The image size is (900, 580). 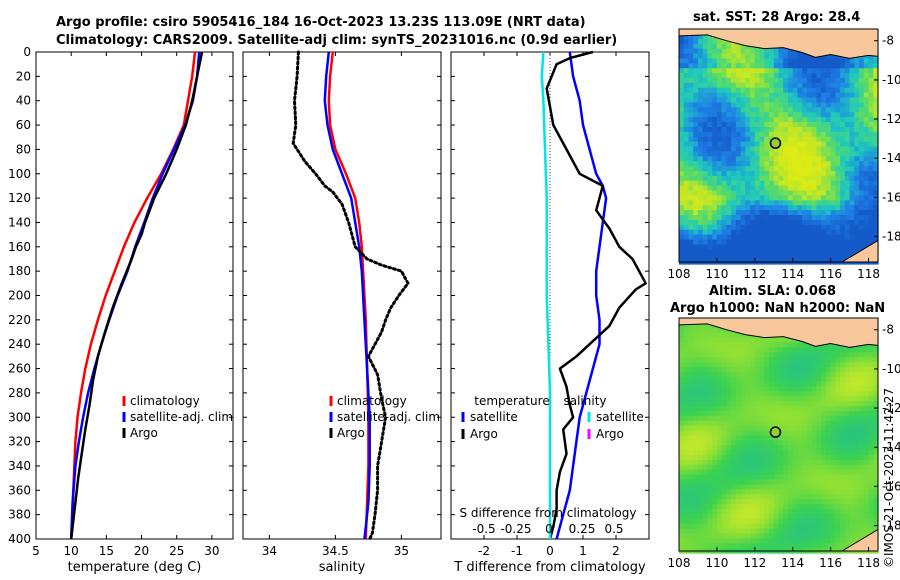 What do you see at coordinates (23, 76) in the screenshot?
I see `y-tick-label: 20` at bounding box center [23, 76].